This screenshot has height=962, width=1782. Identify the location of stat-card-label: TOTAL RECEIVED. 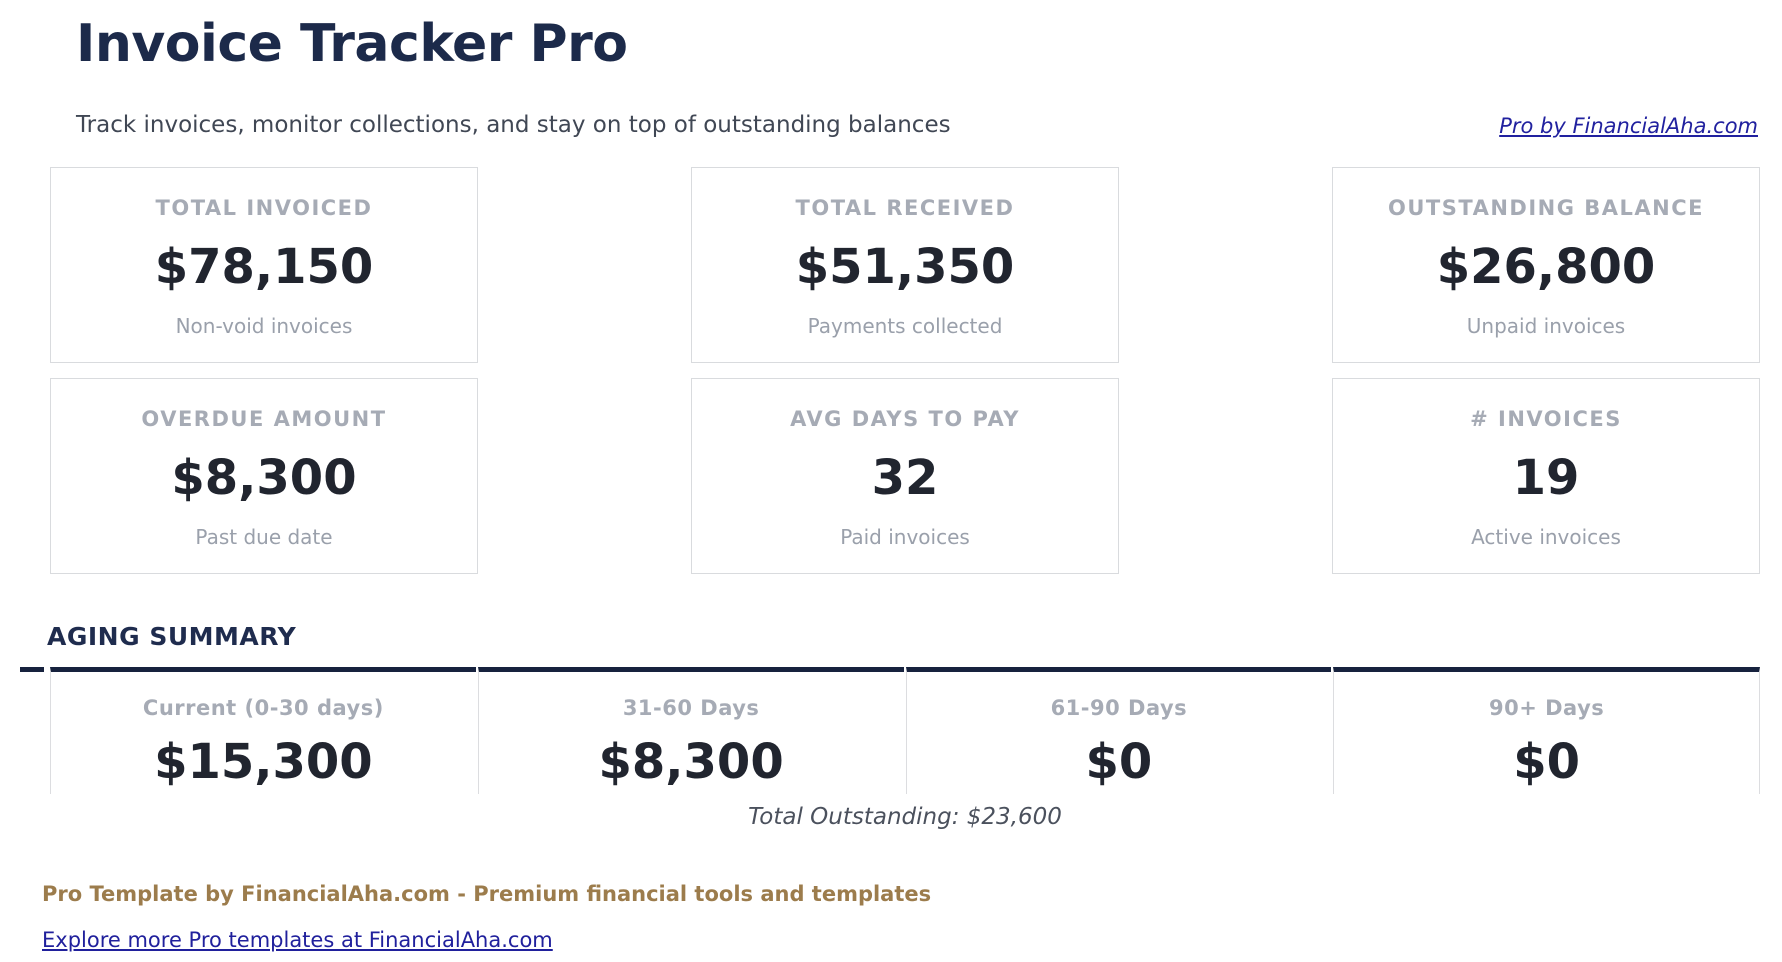
(905, 208).